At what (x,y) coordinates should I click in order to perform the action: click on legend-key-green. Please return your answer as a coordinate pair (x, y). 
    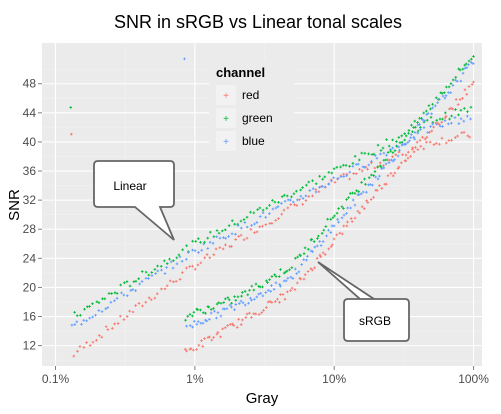
    Looking at the image, I should click on (226, 118).